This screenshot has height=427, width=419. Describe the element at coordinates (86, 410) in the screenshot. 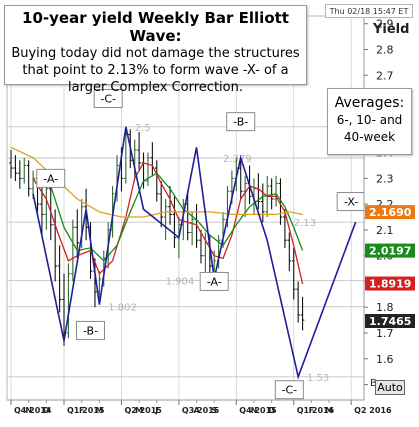

I see `x-period-label: Q1 2015` at that location.